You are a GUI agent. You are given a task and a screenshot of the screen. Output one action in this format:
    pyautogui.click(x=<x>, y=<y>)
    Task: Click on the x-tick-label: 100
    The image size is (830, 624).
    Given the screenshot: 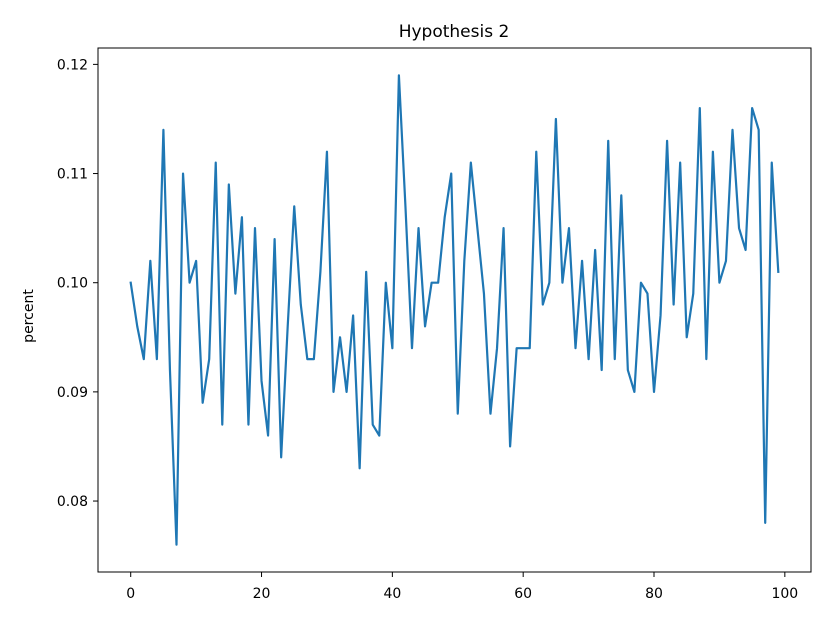 What is the action you would take?
    pyautogui.click(x=784, y=594)
    